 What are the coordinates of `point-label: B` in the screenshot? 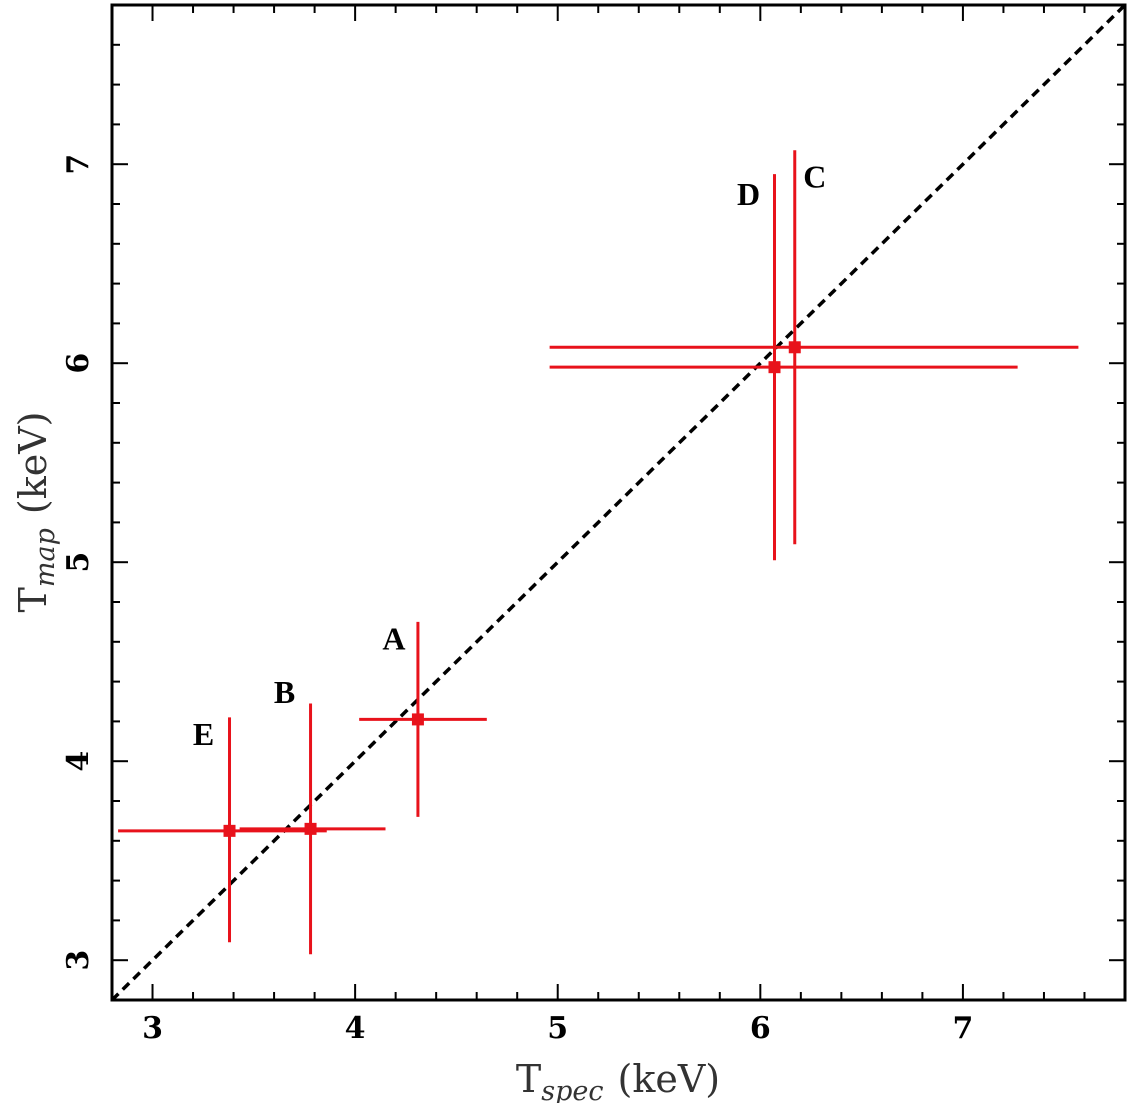 It's located at (284, 692).